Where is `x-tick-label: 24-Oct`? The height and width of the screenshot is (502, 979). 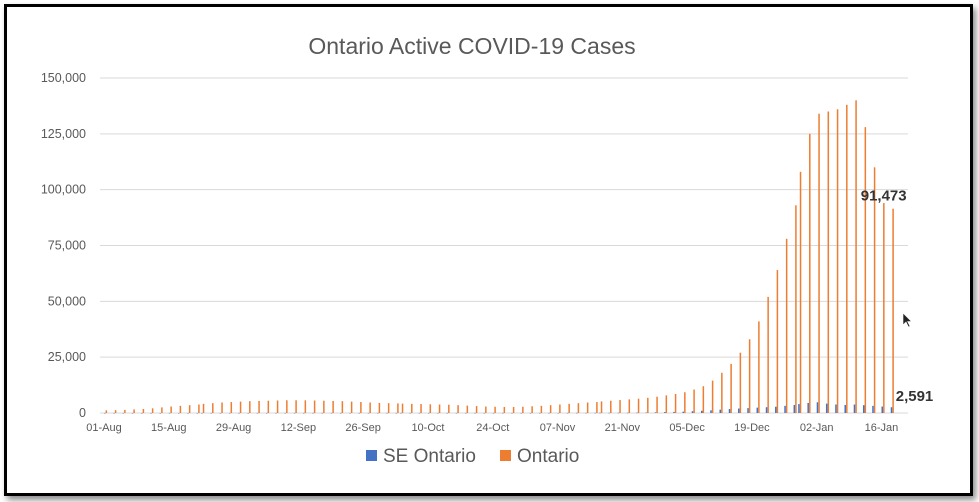
x-tick-label: 24-Oct is located at coordinates (492, 428).